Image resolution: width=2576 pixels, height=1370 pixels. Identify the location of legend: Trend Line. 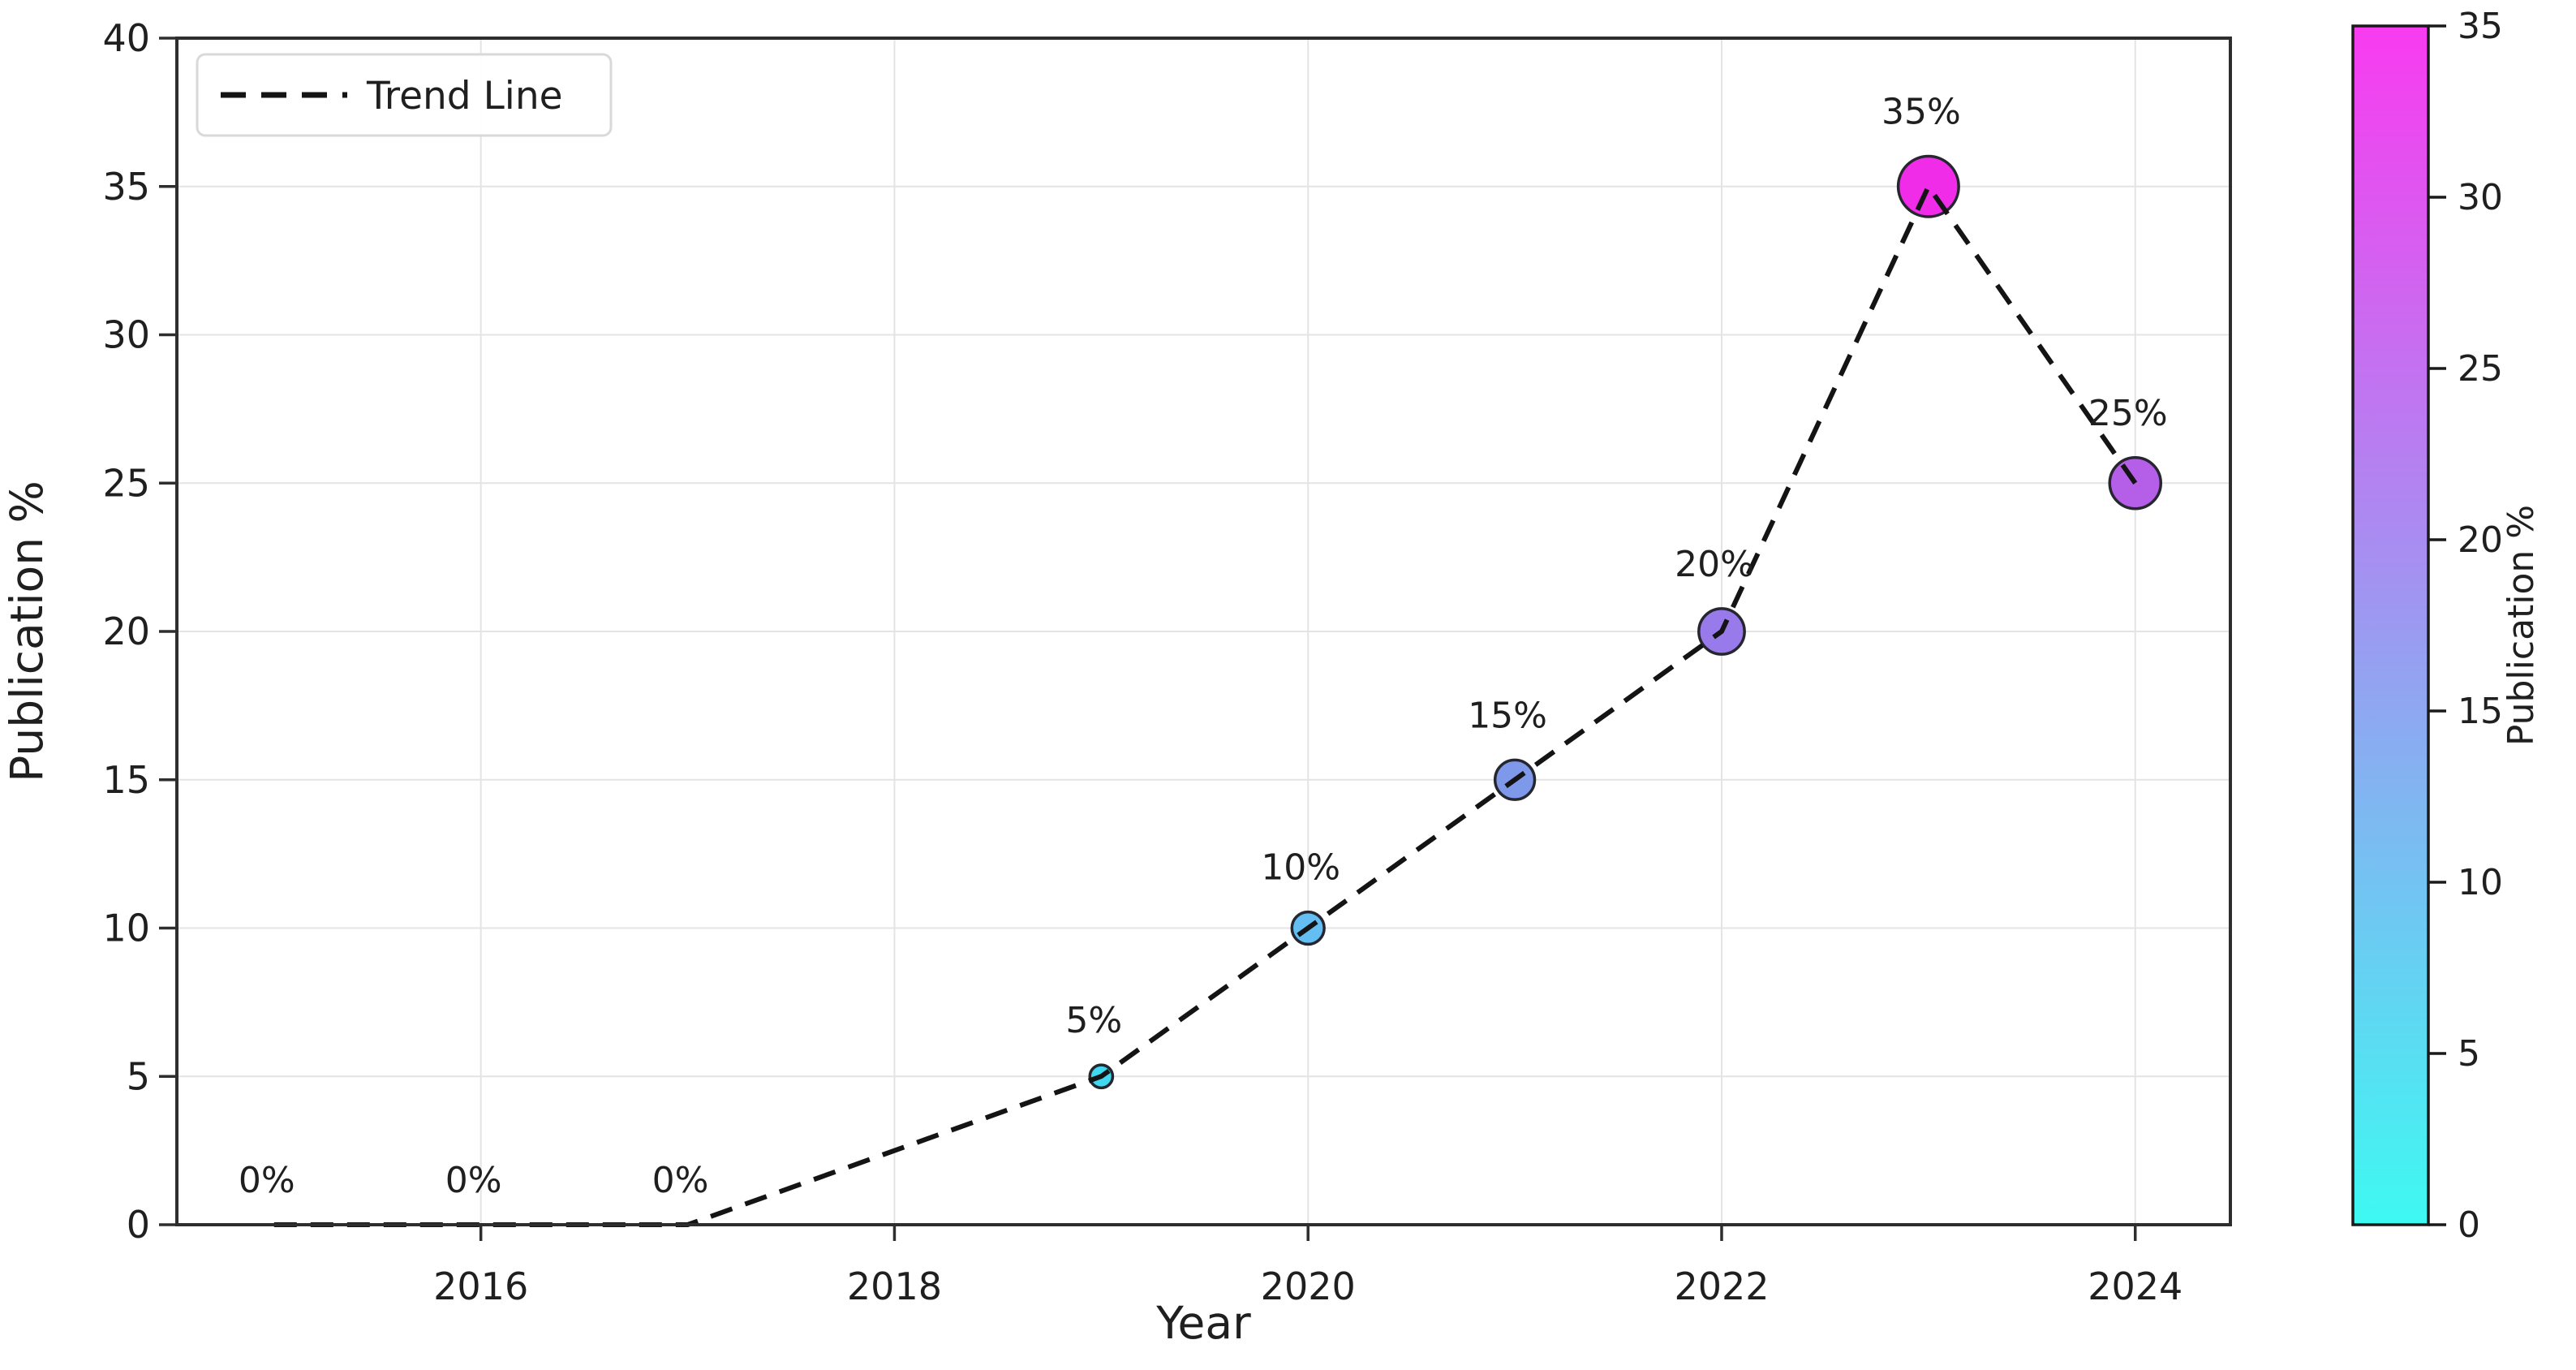
(404, 95).